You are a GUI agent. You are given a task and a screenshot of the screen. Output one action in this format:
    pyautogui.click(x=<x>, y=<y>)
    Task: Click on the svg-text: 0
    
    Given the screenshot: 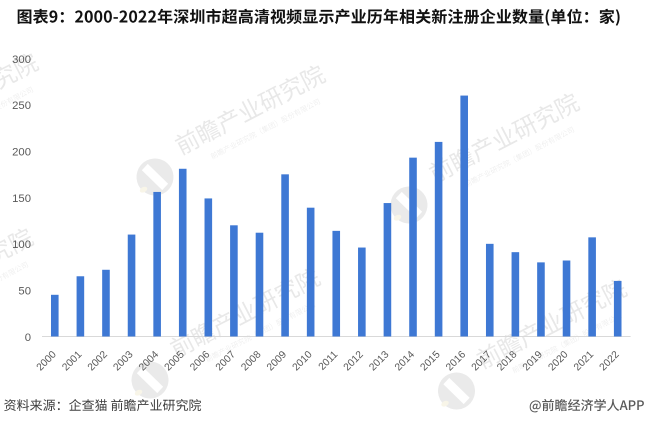 What is the action you would take?
    pyautogui.click(x=28, y=338)
    